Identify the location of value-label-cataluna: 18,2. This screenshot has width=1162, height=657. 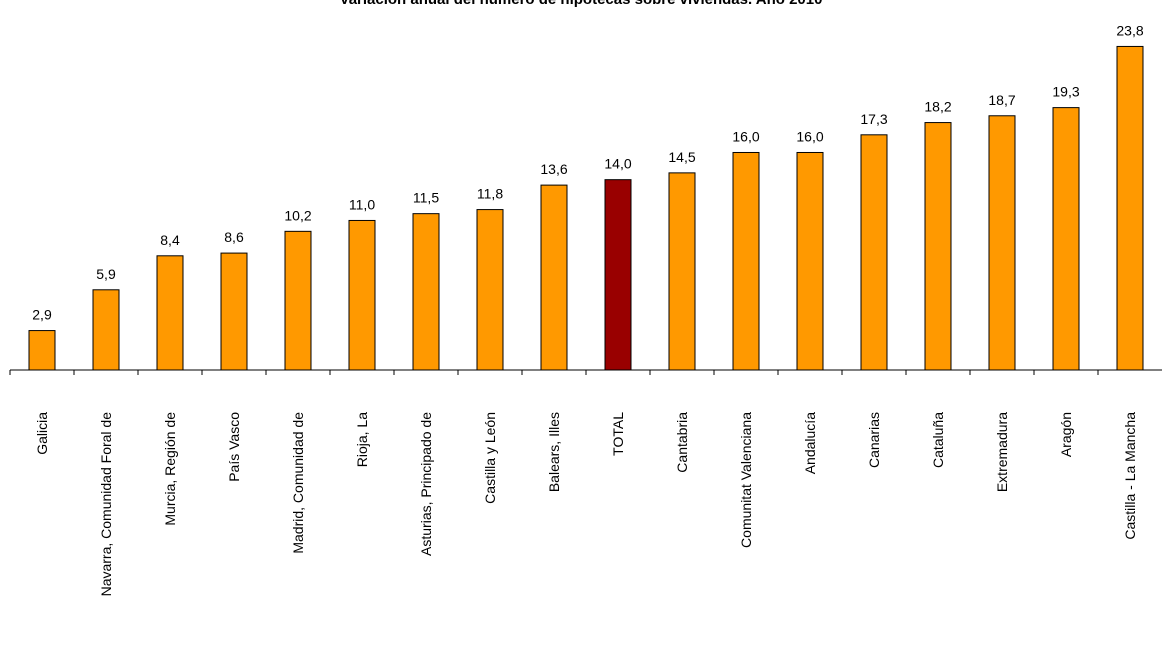
(937, 107).